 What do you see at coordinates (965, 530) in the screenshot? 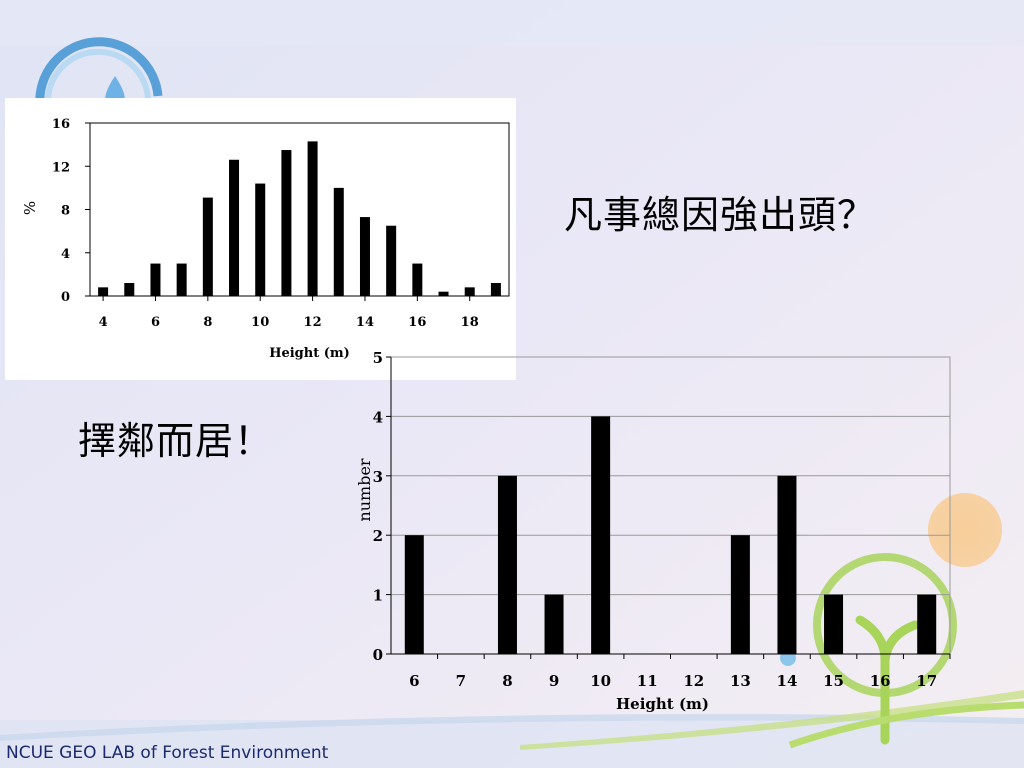
I see `orange-circle-decoration` at bounding box center [965, 530].